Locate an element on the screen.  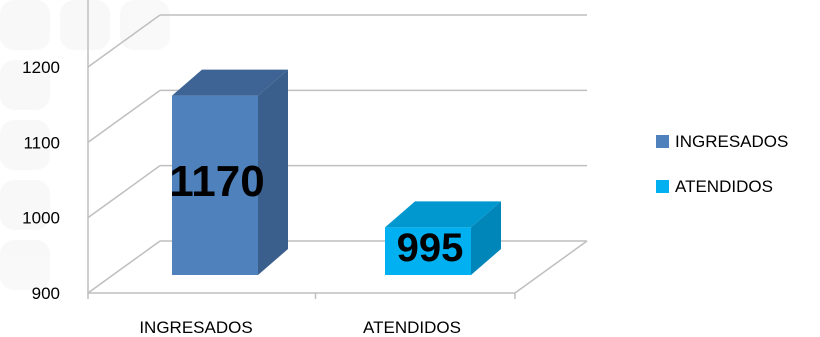
floor-right-edge is located at coordinates (551, 267).